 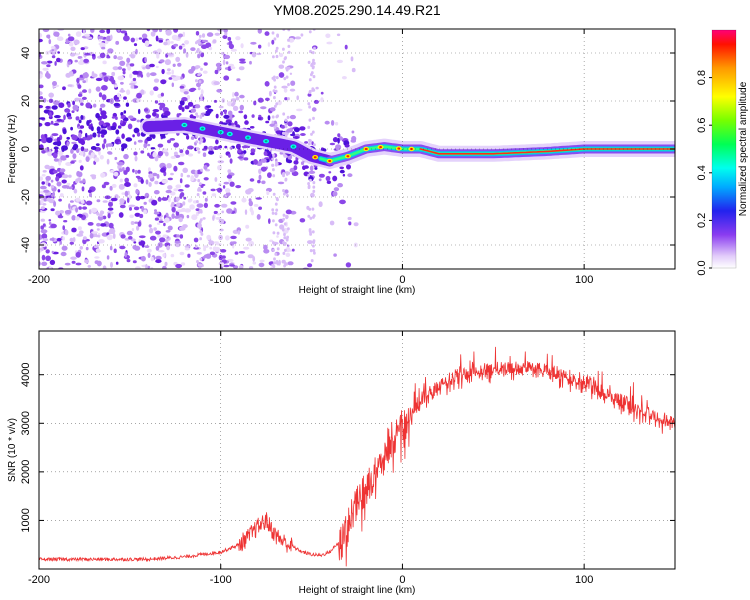 I want to click on ridge-core, so click(x=547, y=151).